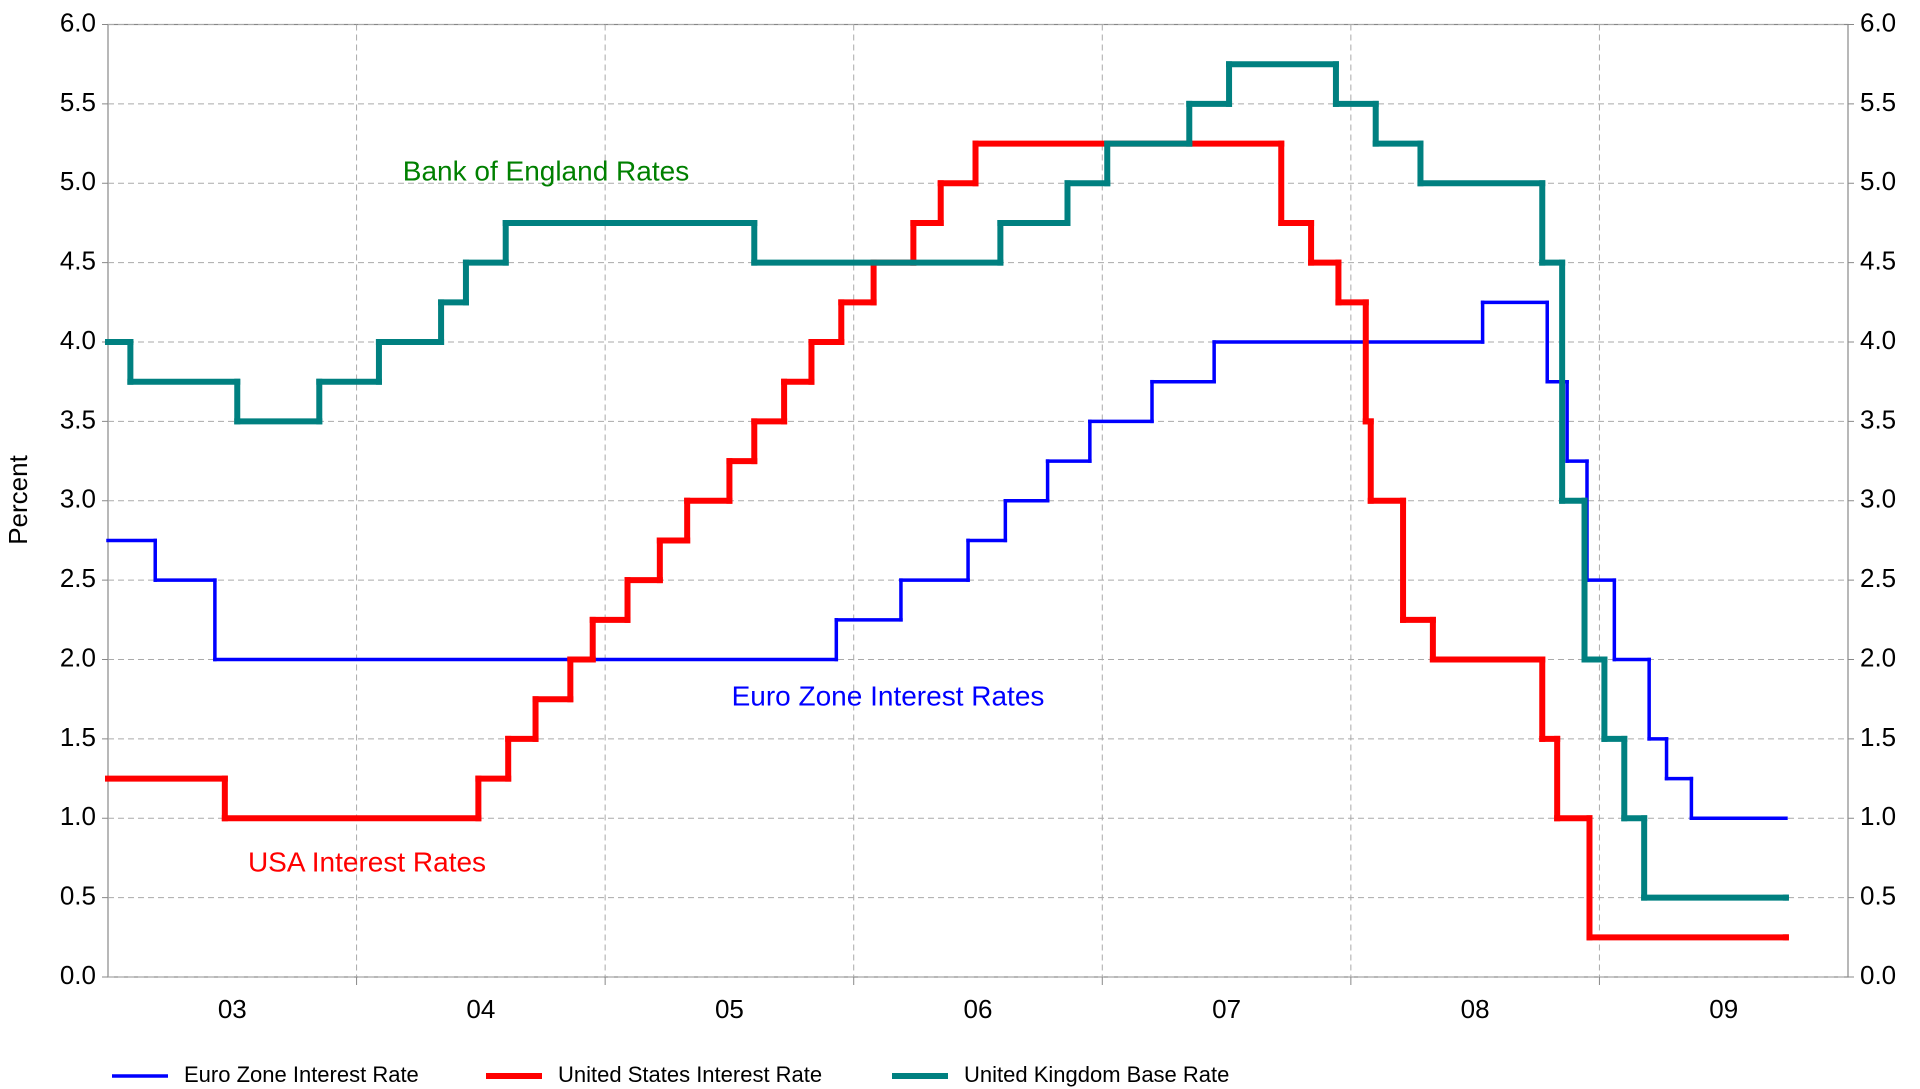 This screenshot has height=1089, width=1920. I want to click on y-tick-label: 0.0, so click(78, 975).